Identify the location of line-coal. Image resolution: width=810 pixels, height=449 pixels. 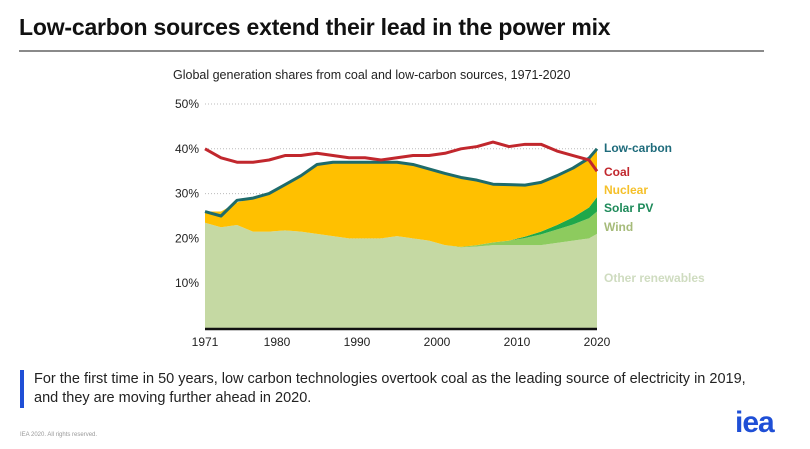
(401, 156).